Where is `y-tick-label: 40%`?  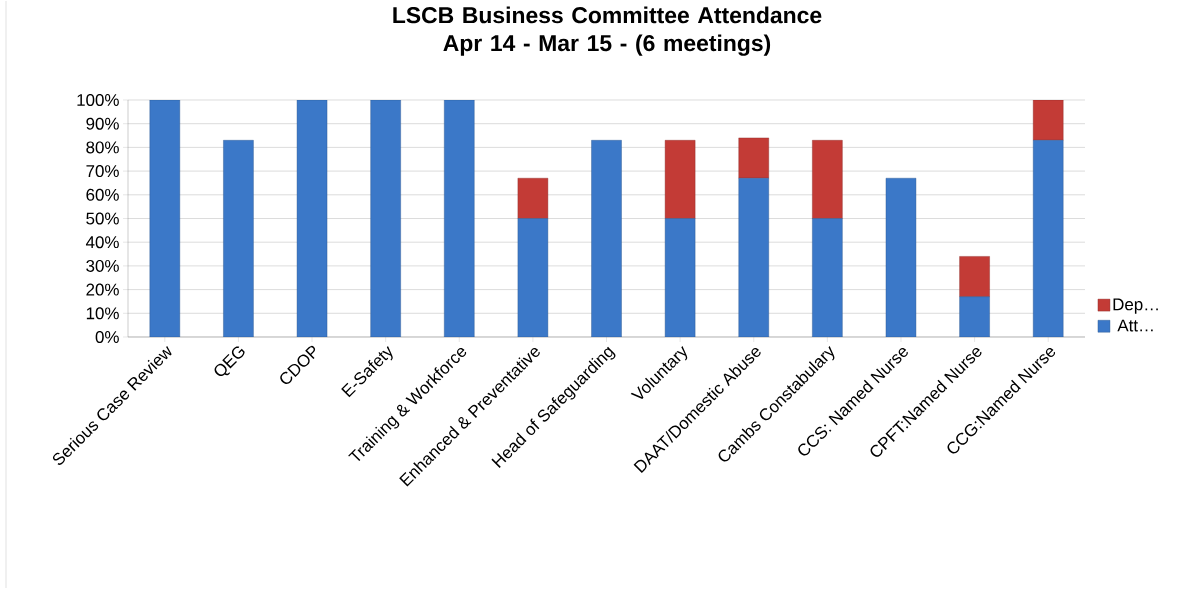
y-tick-label: 40% is located at coordinates (102, 242).